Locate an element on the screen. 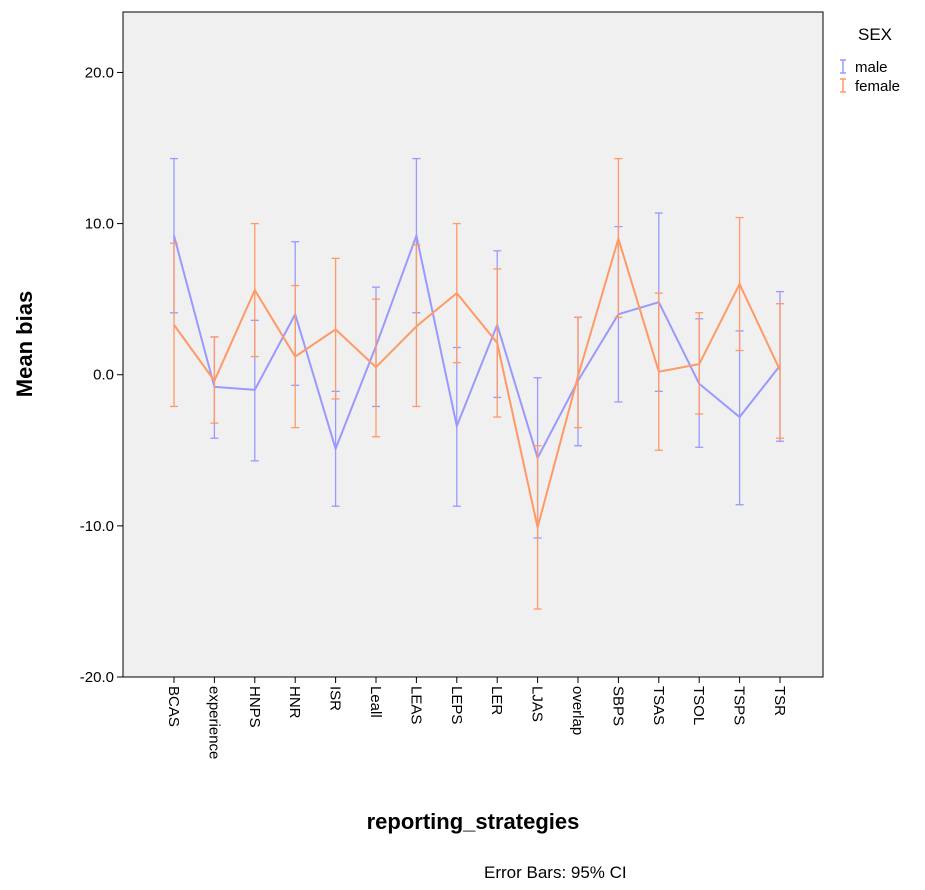  x-tick-label: TSPS is located at coordinates (739, 705).